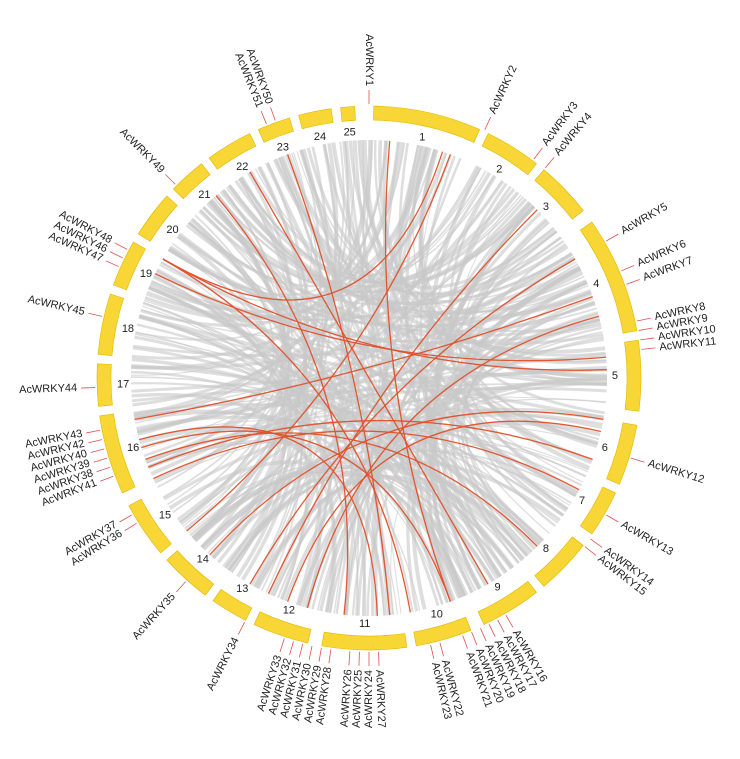 This screenshot has width=740, height=759. Describe the element at coordinates (146, 274) in the screenshot. I see `chromosome-label: 19` at that location.